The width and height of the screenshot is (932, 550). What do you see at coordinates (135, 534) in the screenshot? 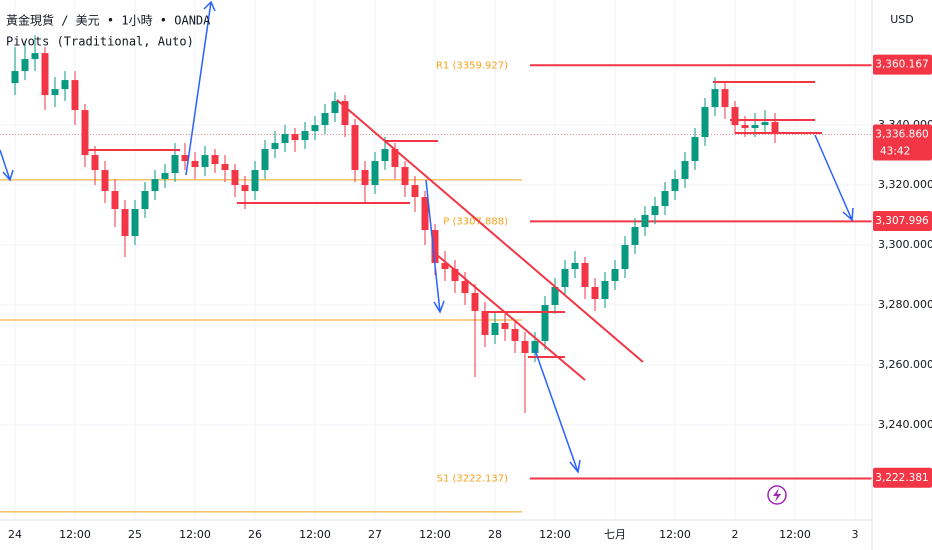
I see `x-tick-label: 25` at bounding box center [135, 534].